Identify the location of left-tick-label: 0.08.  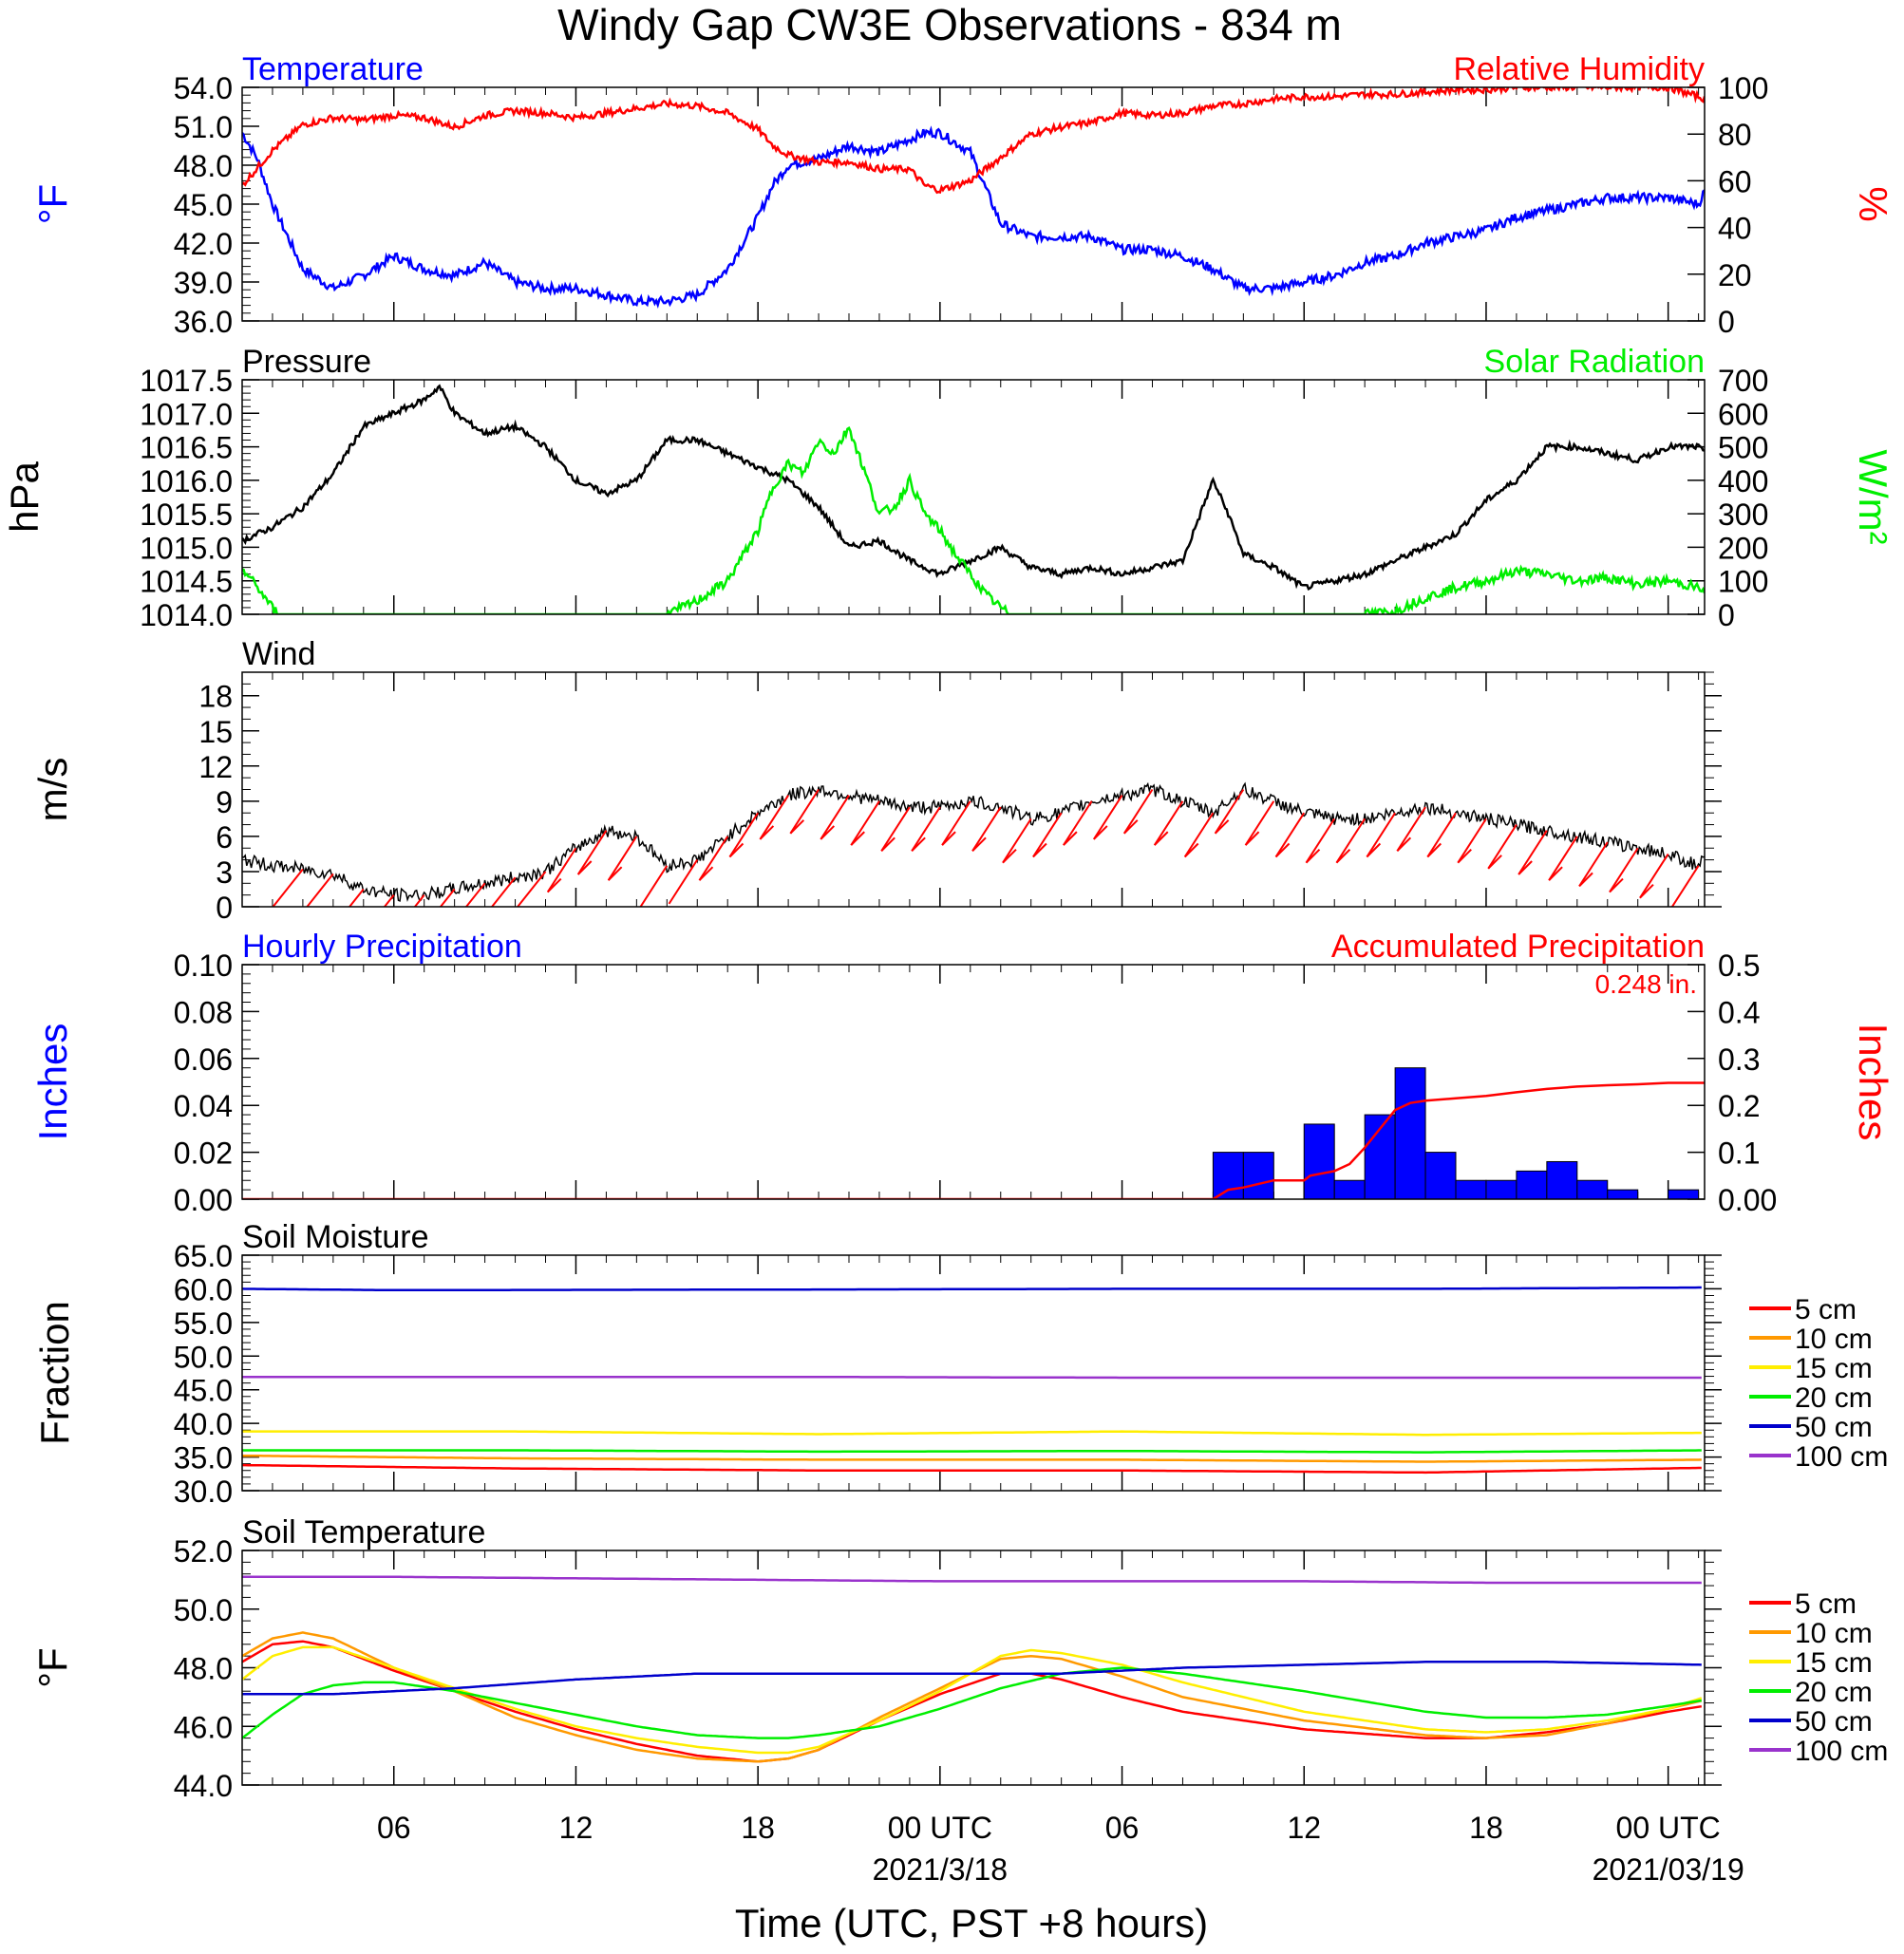
(204, 1012).